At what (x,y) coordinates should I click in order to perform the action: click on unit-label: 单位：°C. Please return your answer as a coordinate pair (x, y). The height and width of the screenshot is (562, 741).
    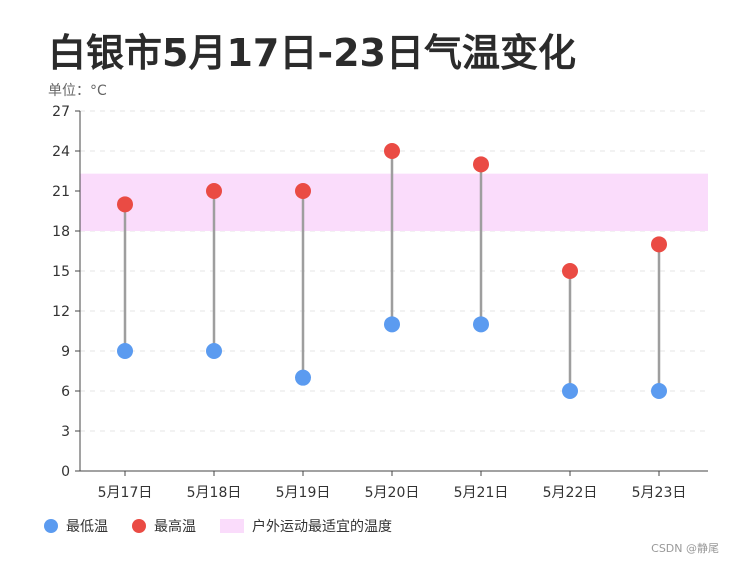
    Looking at the image, I should click on (77, 91).